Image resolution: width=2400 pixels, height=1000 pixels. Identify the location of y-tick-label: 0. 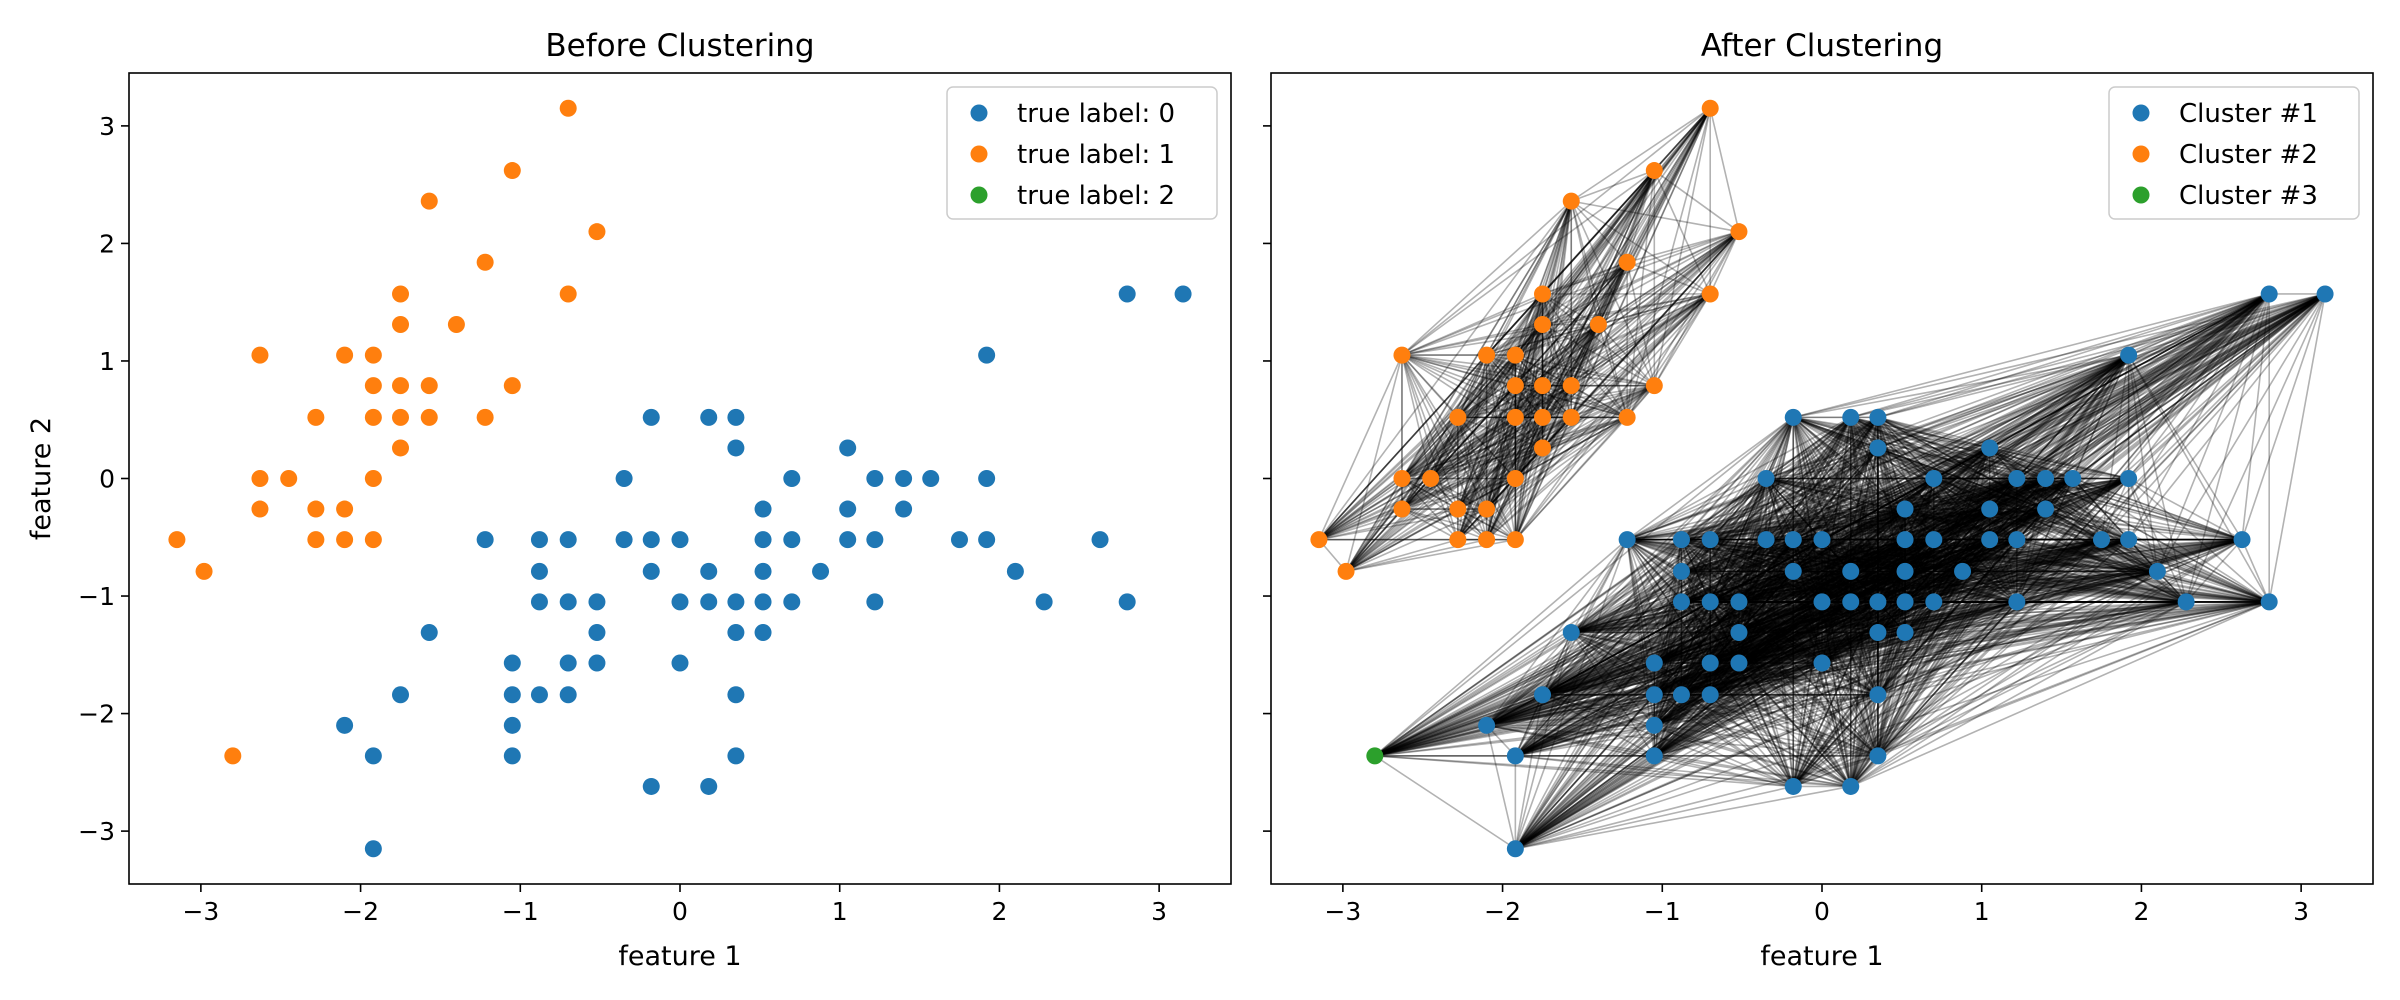
(107, 479).